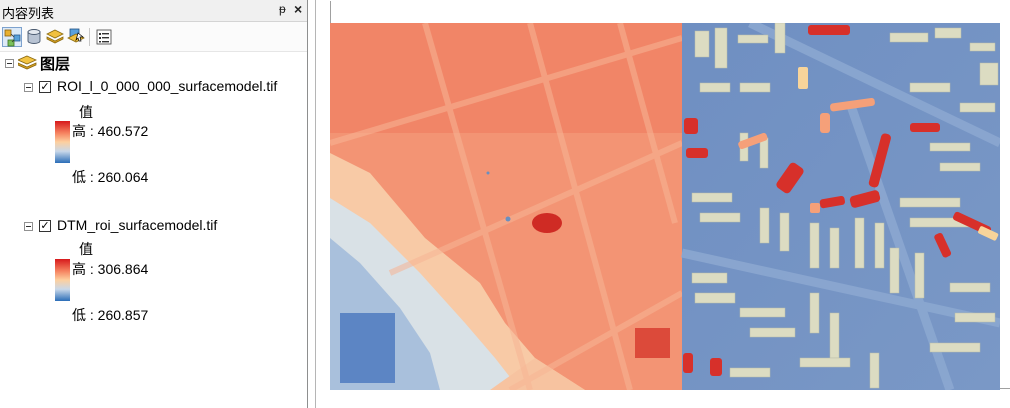 The height and width of the screenshot is (408, 1010). What do you see at coordinates (153, 37) in the screenshot?
I see `toc-toolbar` at bounding box center [153, 37].